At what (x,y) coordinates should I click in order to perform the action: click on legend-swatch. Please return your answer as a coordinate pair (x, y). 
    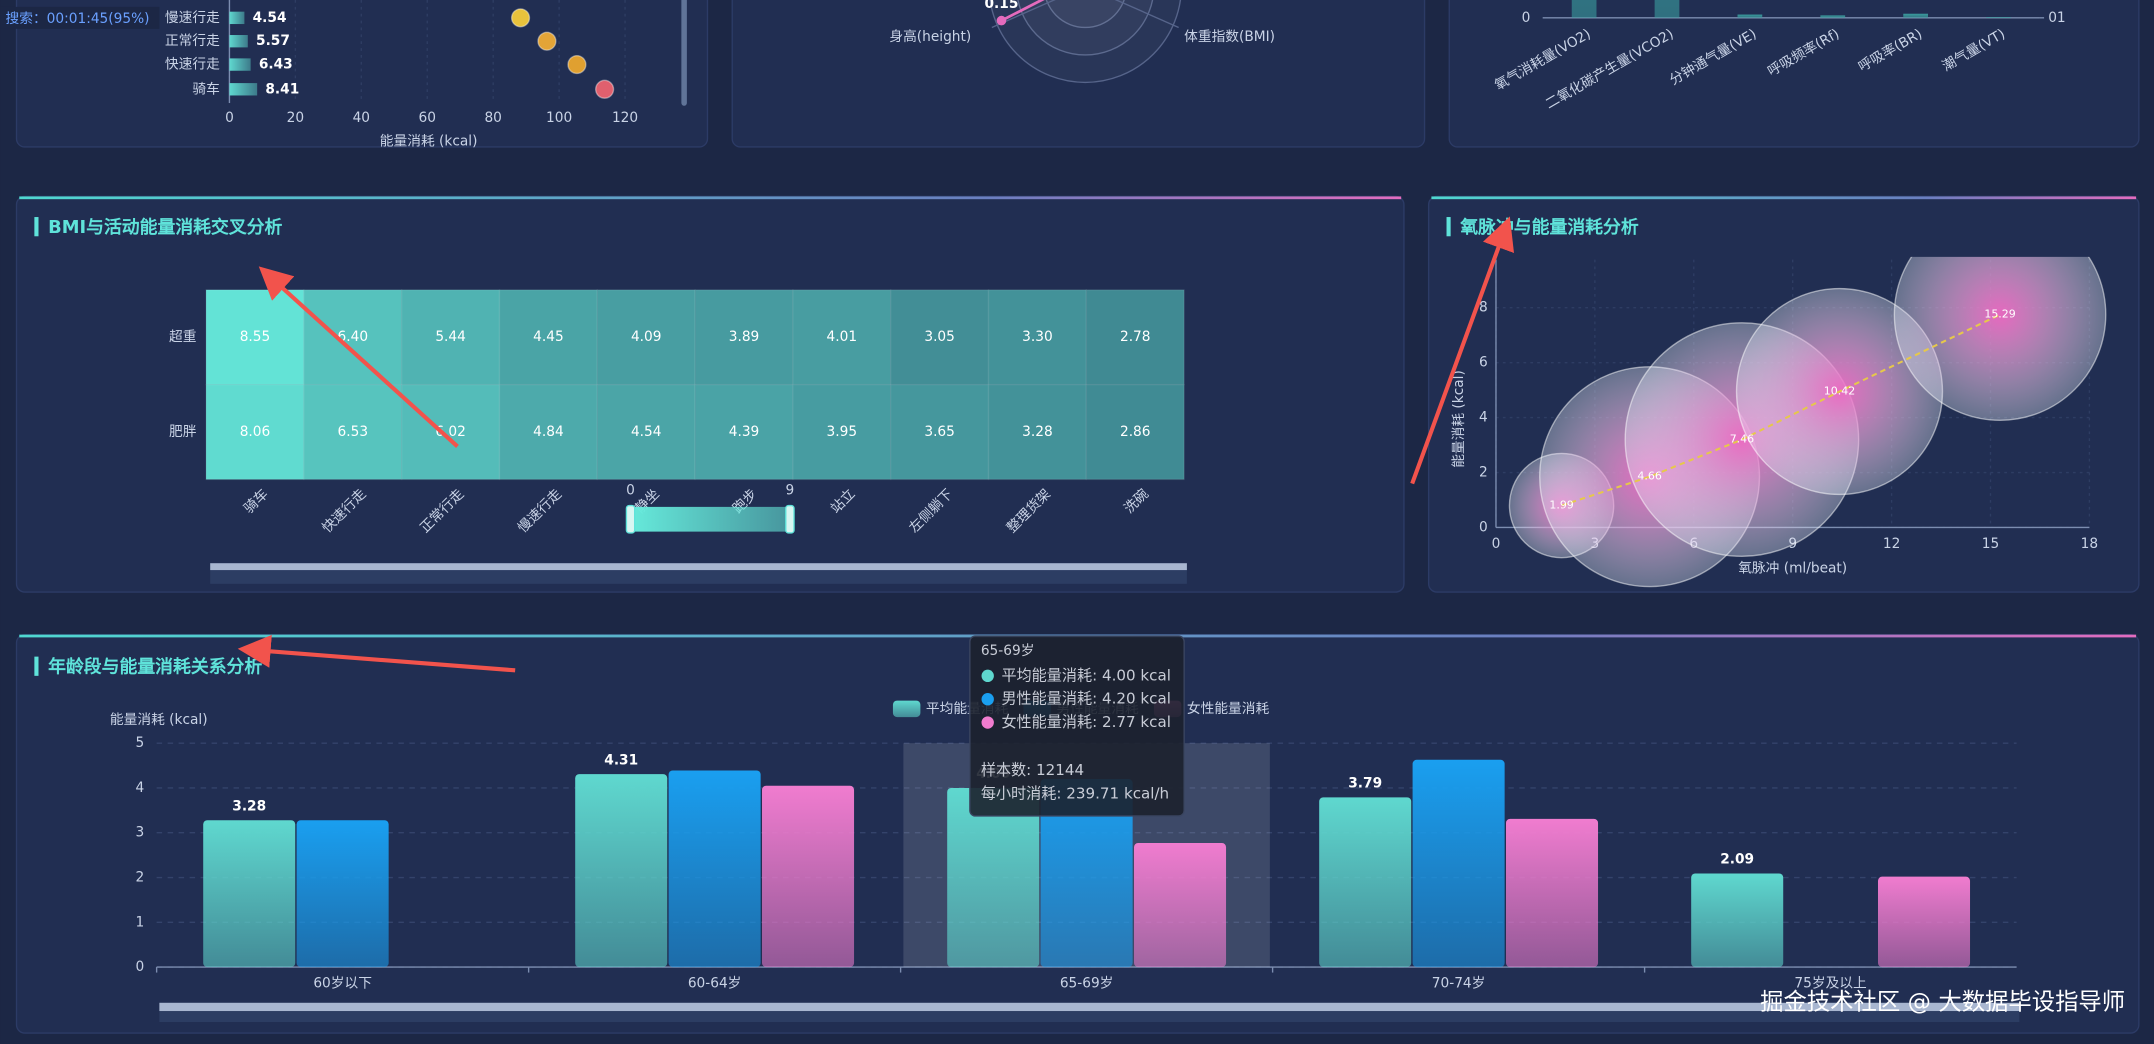
    Looking at the image, I should click on (906, 709).